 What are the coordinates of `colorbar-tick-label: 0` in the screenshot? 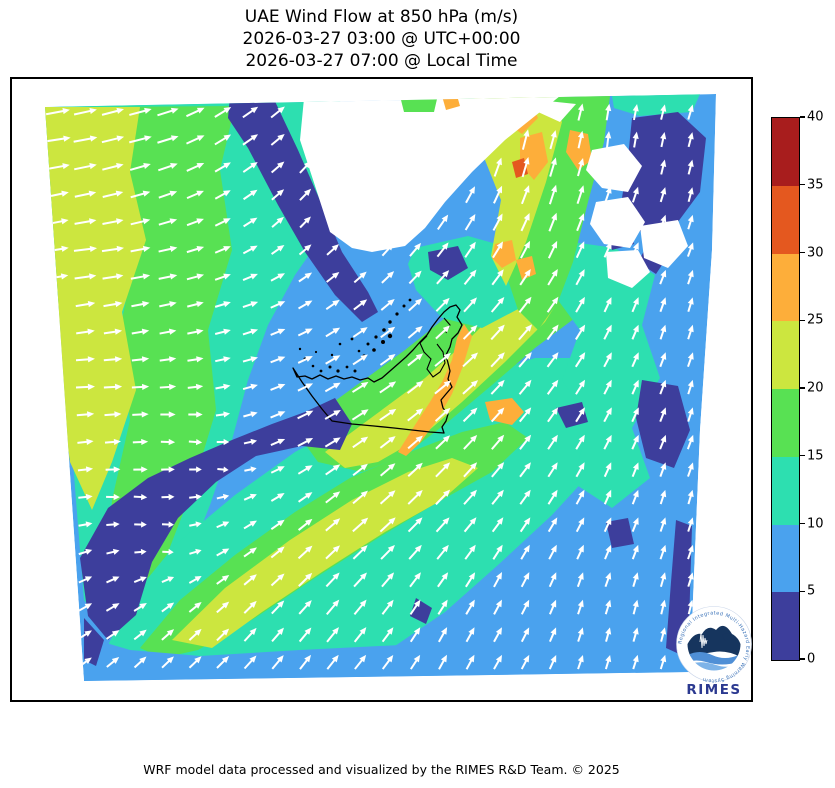 It's located at (811, 659).